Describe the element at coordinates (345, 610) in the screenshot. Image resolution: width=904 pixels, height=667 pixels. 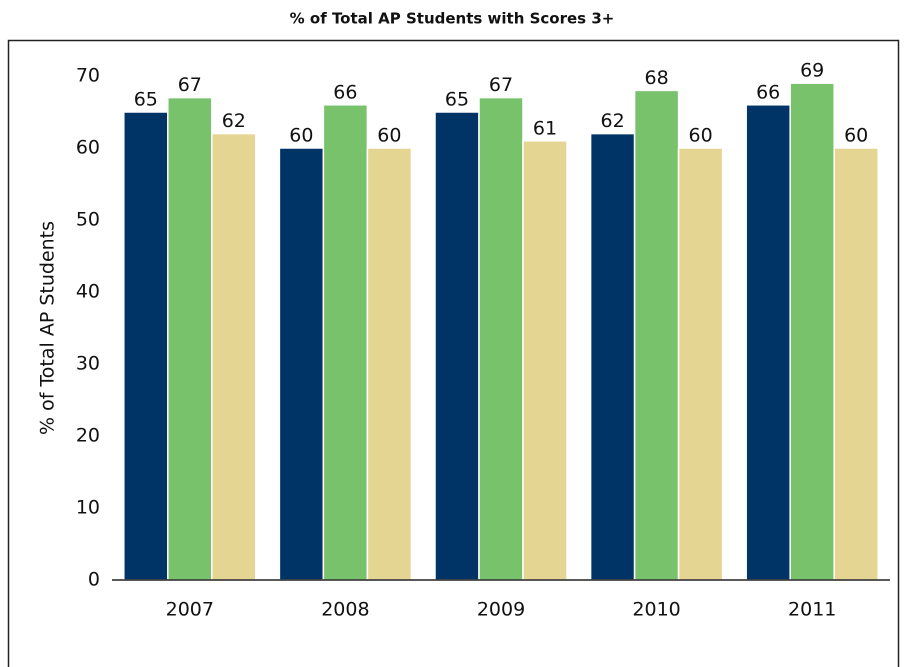
I see `x-tick-label: 2008` at that location.